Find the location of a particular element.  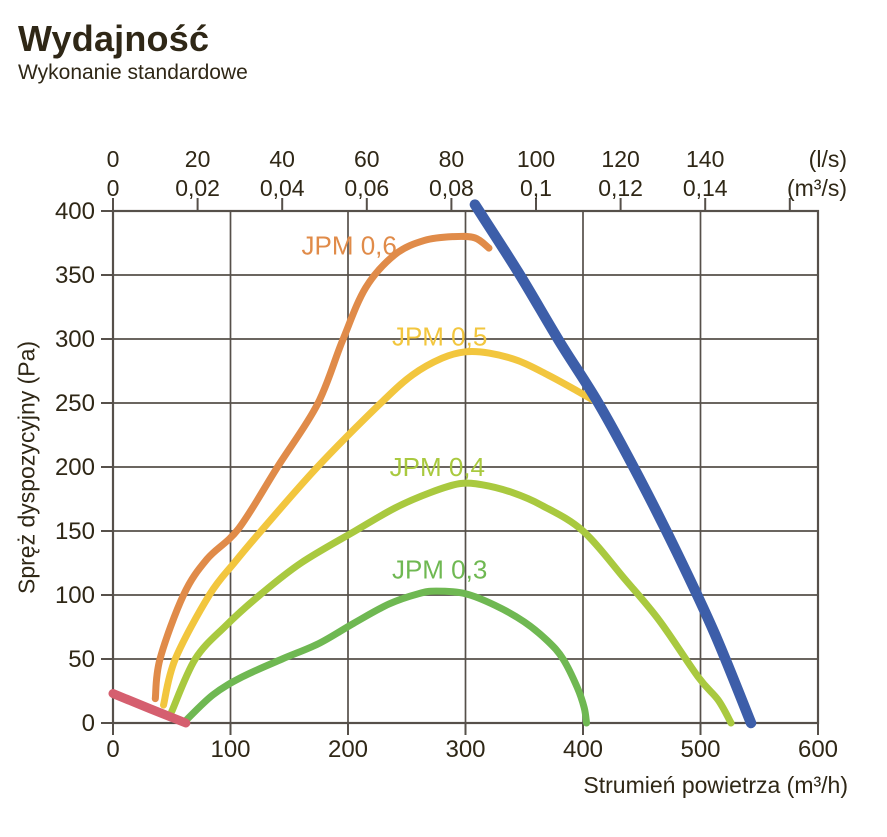

y-tick-label-100: 100 is located at coordinates (75, 595).